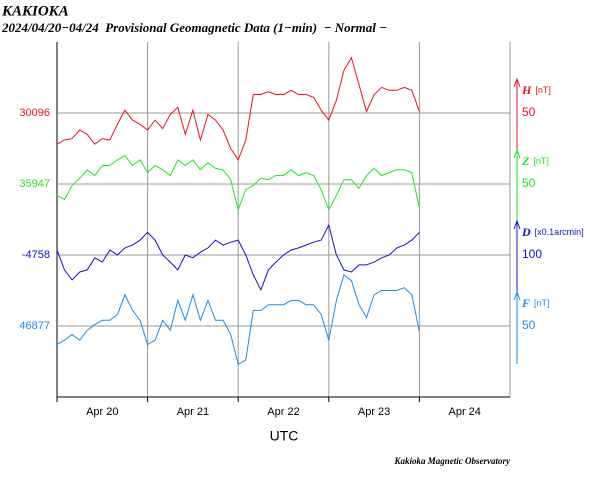 This screenshot has height=483, width=590. I want to click on series-label: Z [nT], so click(535, 161).